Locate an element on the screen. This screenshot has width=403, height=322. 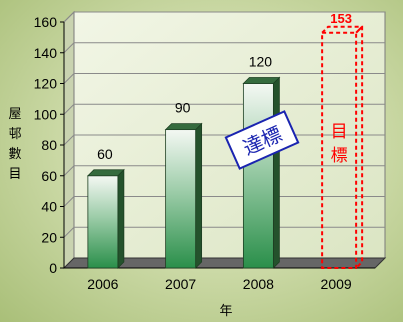
y-tick-labels: 0 20 40 60 80 100 120 140 160 is located at coordinates (49, 145).